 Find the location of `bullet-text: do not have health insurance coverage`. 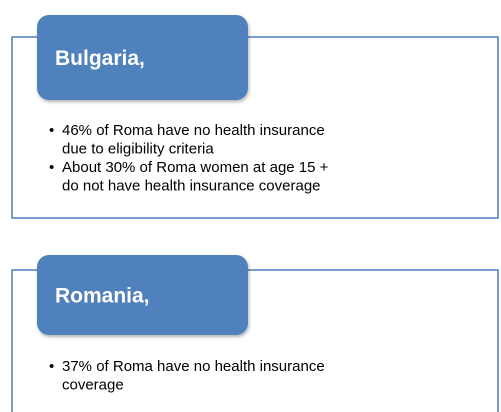

bullet-text: do not have health insurance coverage is located at coordinates (191, 185).